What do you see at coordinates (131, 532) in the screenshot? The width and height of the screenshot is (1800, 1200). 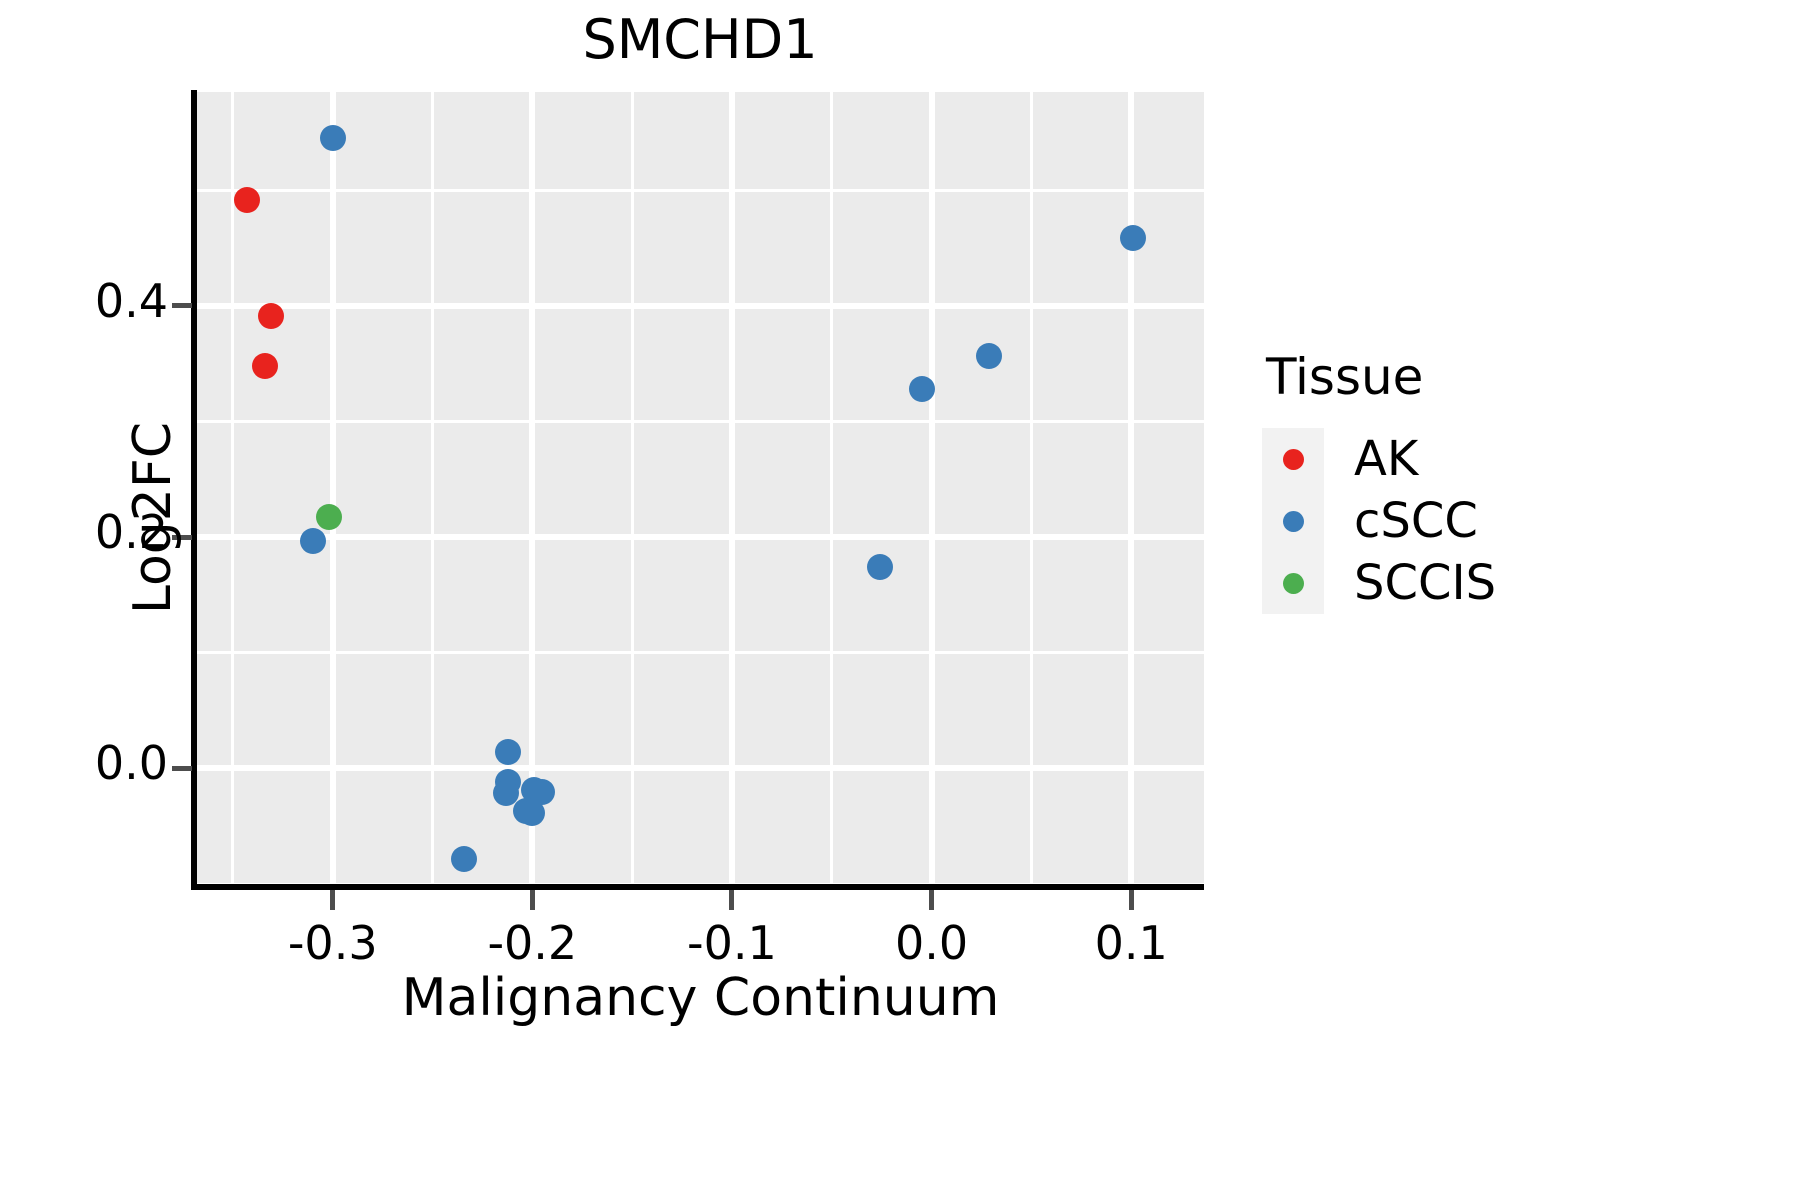 I see `y-tick-label: 0.2` at bounding box center [131, 532].